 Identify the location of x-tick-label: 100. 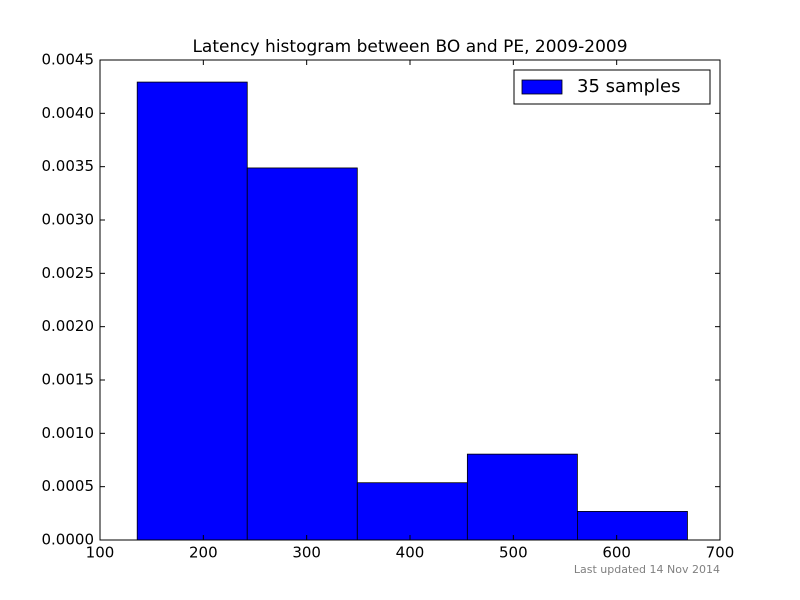
(100, 553).